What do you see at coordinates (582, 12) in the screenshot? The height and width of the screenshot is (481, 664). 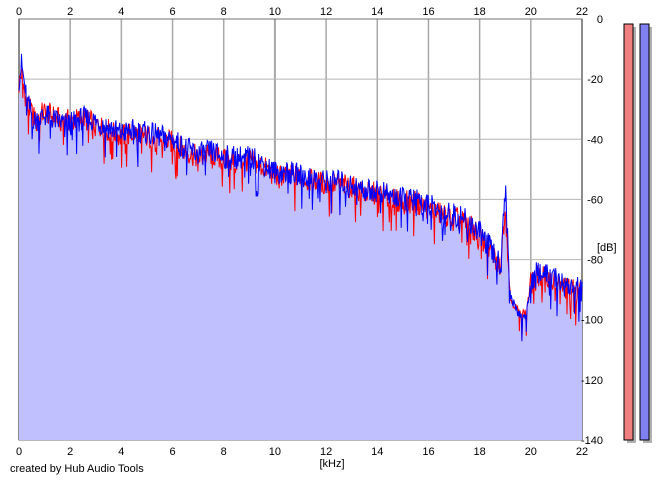 I see `x-tick-label-top: 22` at bounding box center [582, 12].